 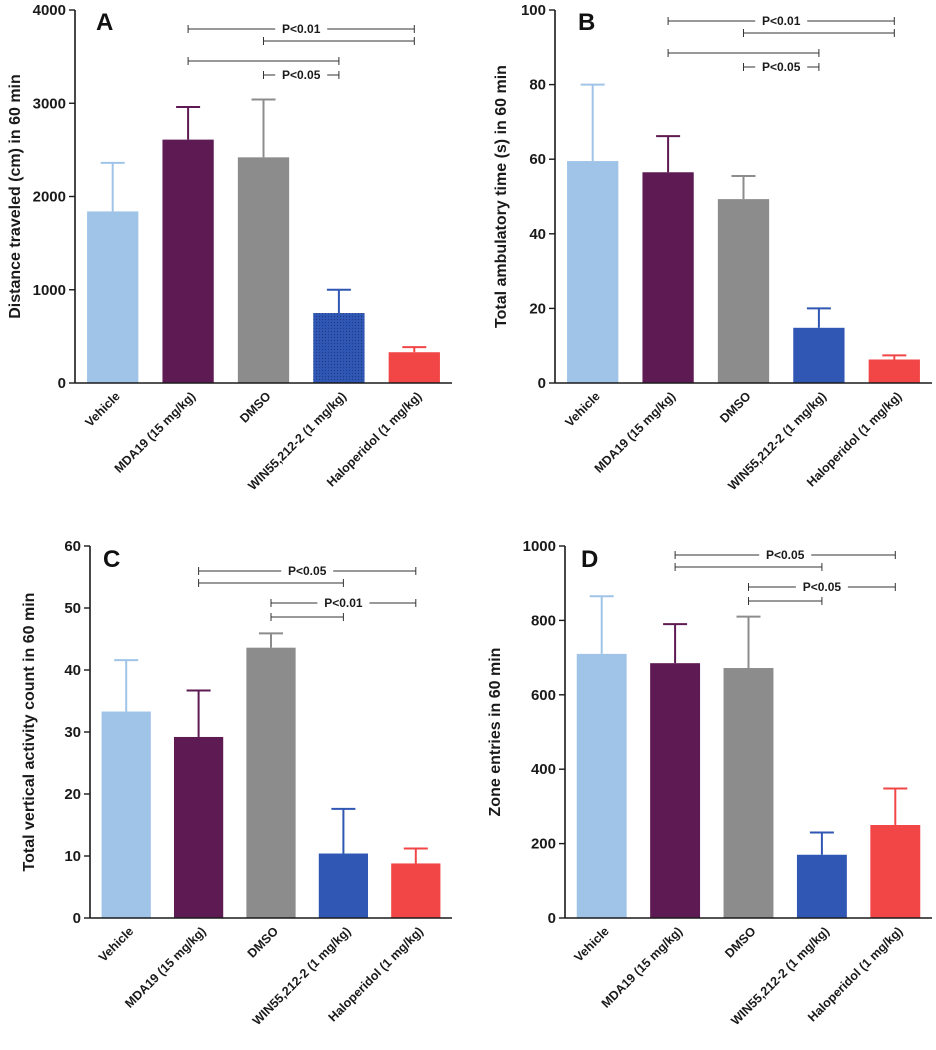 I want to click on y-tick-label: 4000, so click(x=49, y=10).